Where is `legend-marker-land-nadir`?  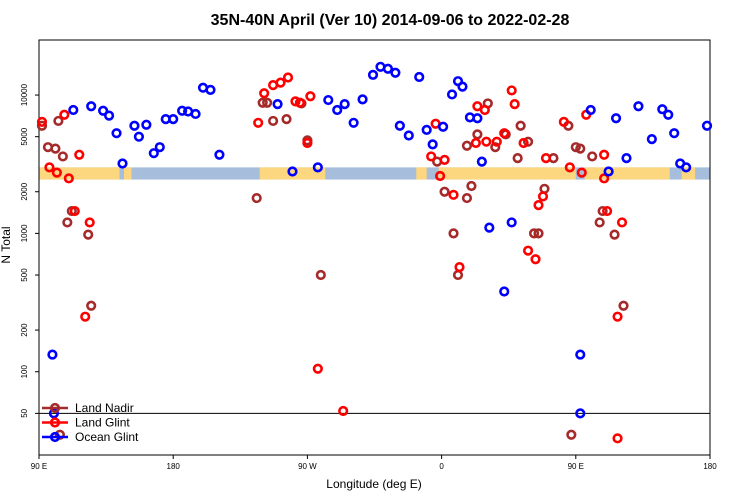 legend-marker-land-nadir is located at coordinates (55, 408).